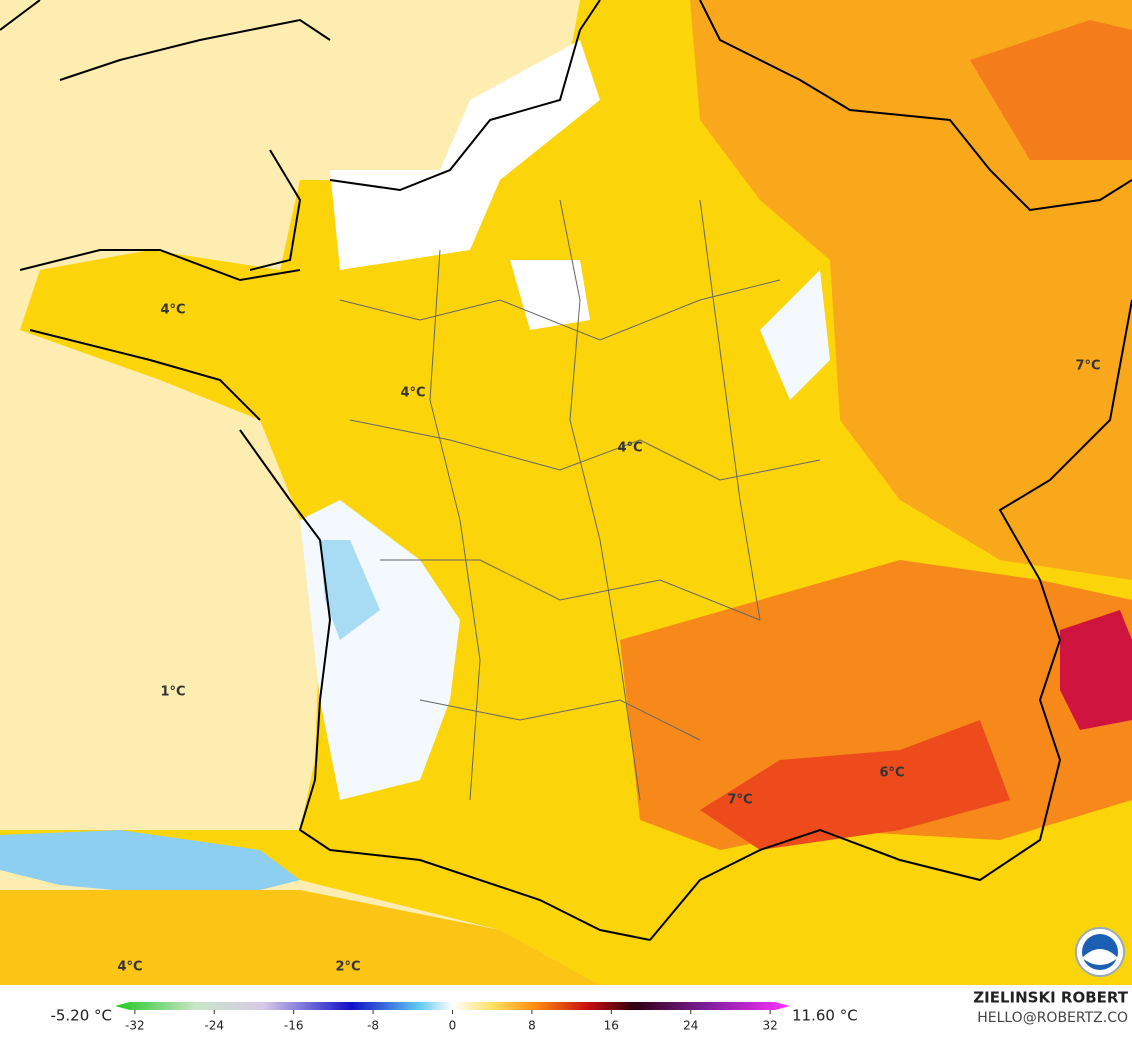  Describe the element at coordinates (135, 1026) in the screenshot. I see `colorbar-tick-label: -32` at that location.